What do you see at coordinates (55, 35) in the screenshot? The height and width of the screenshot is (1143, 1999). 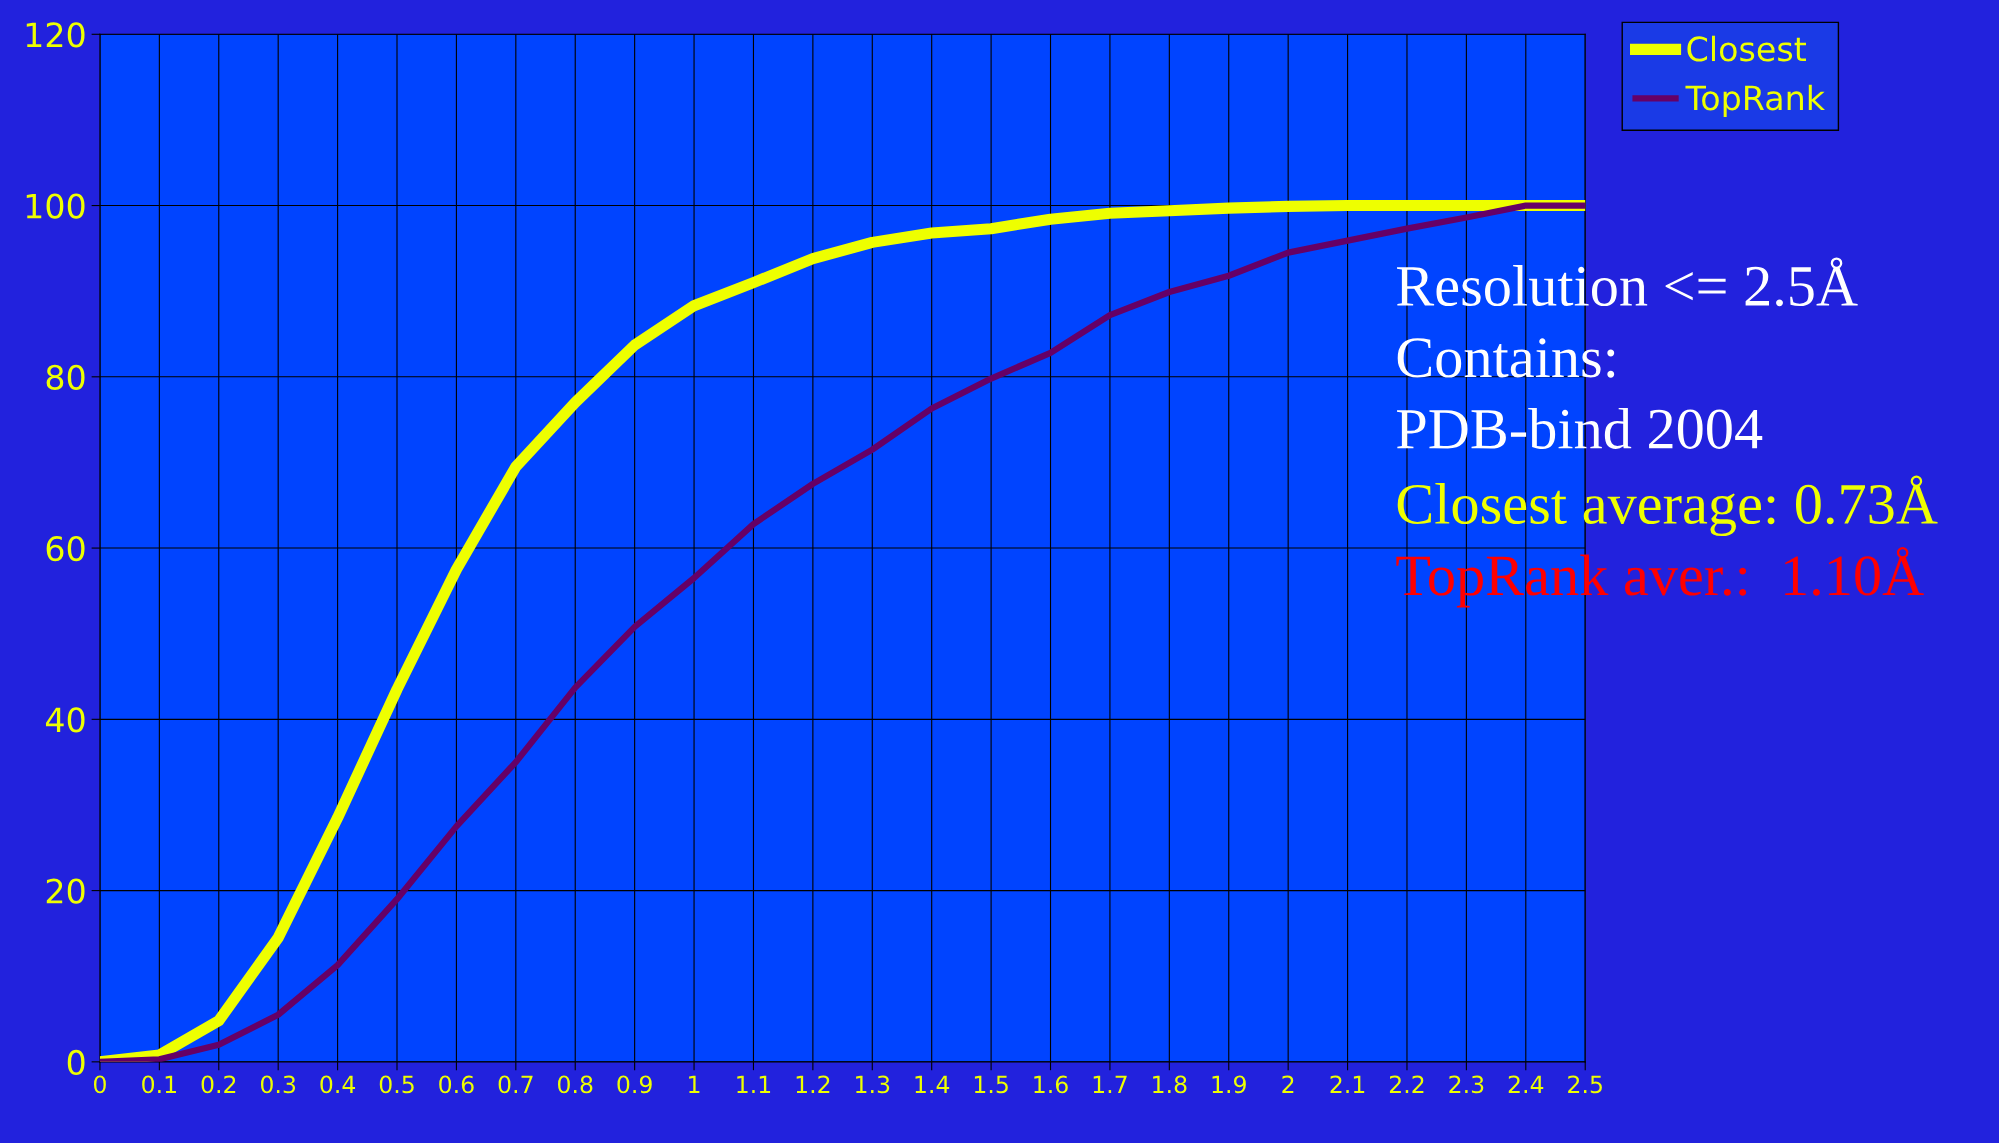 I see `y-tick-label: 120` at bounding box center [55, 35].